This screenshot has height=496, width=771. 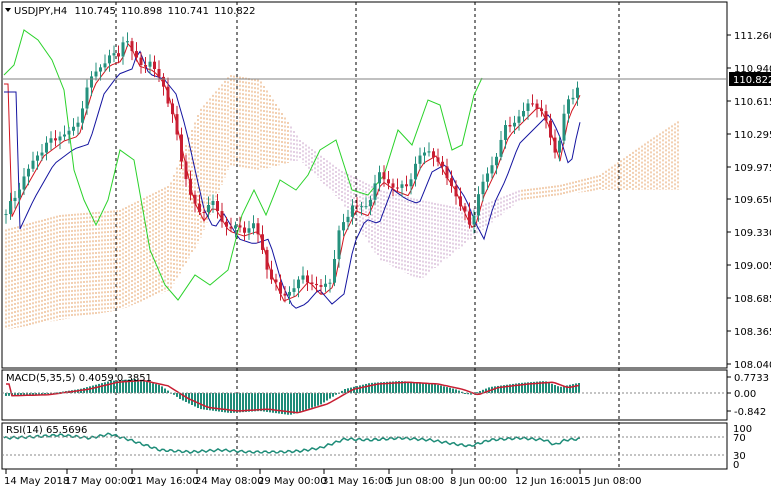 What do you see at coordinates (752, 299) in the screenshot?
I see `price-tick-label: 108.685` at bounding box center [752, 299].